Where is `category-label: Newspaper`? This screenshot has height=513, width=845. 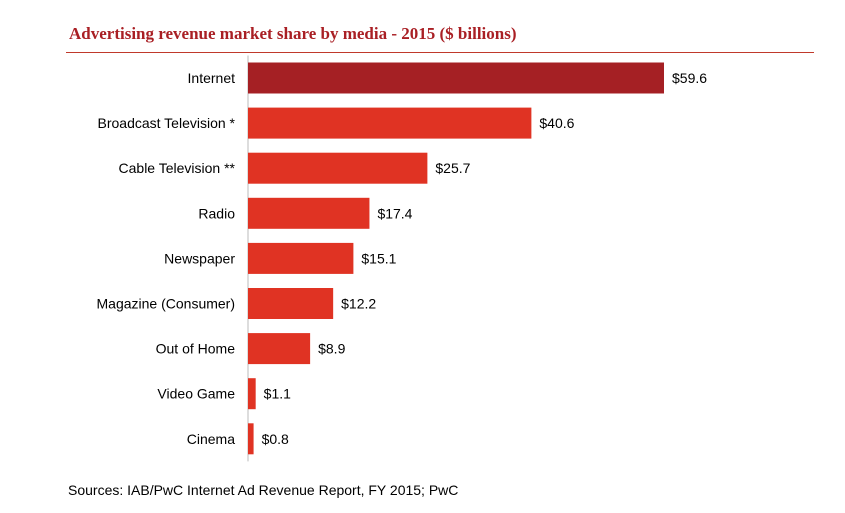 category-label: Newspaper is located at coordinates (199, 258).